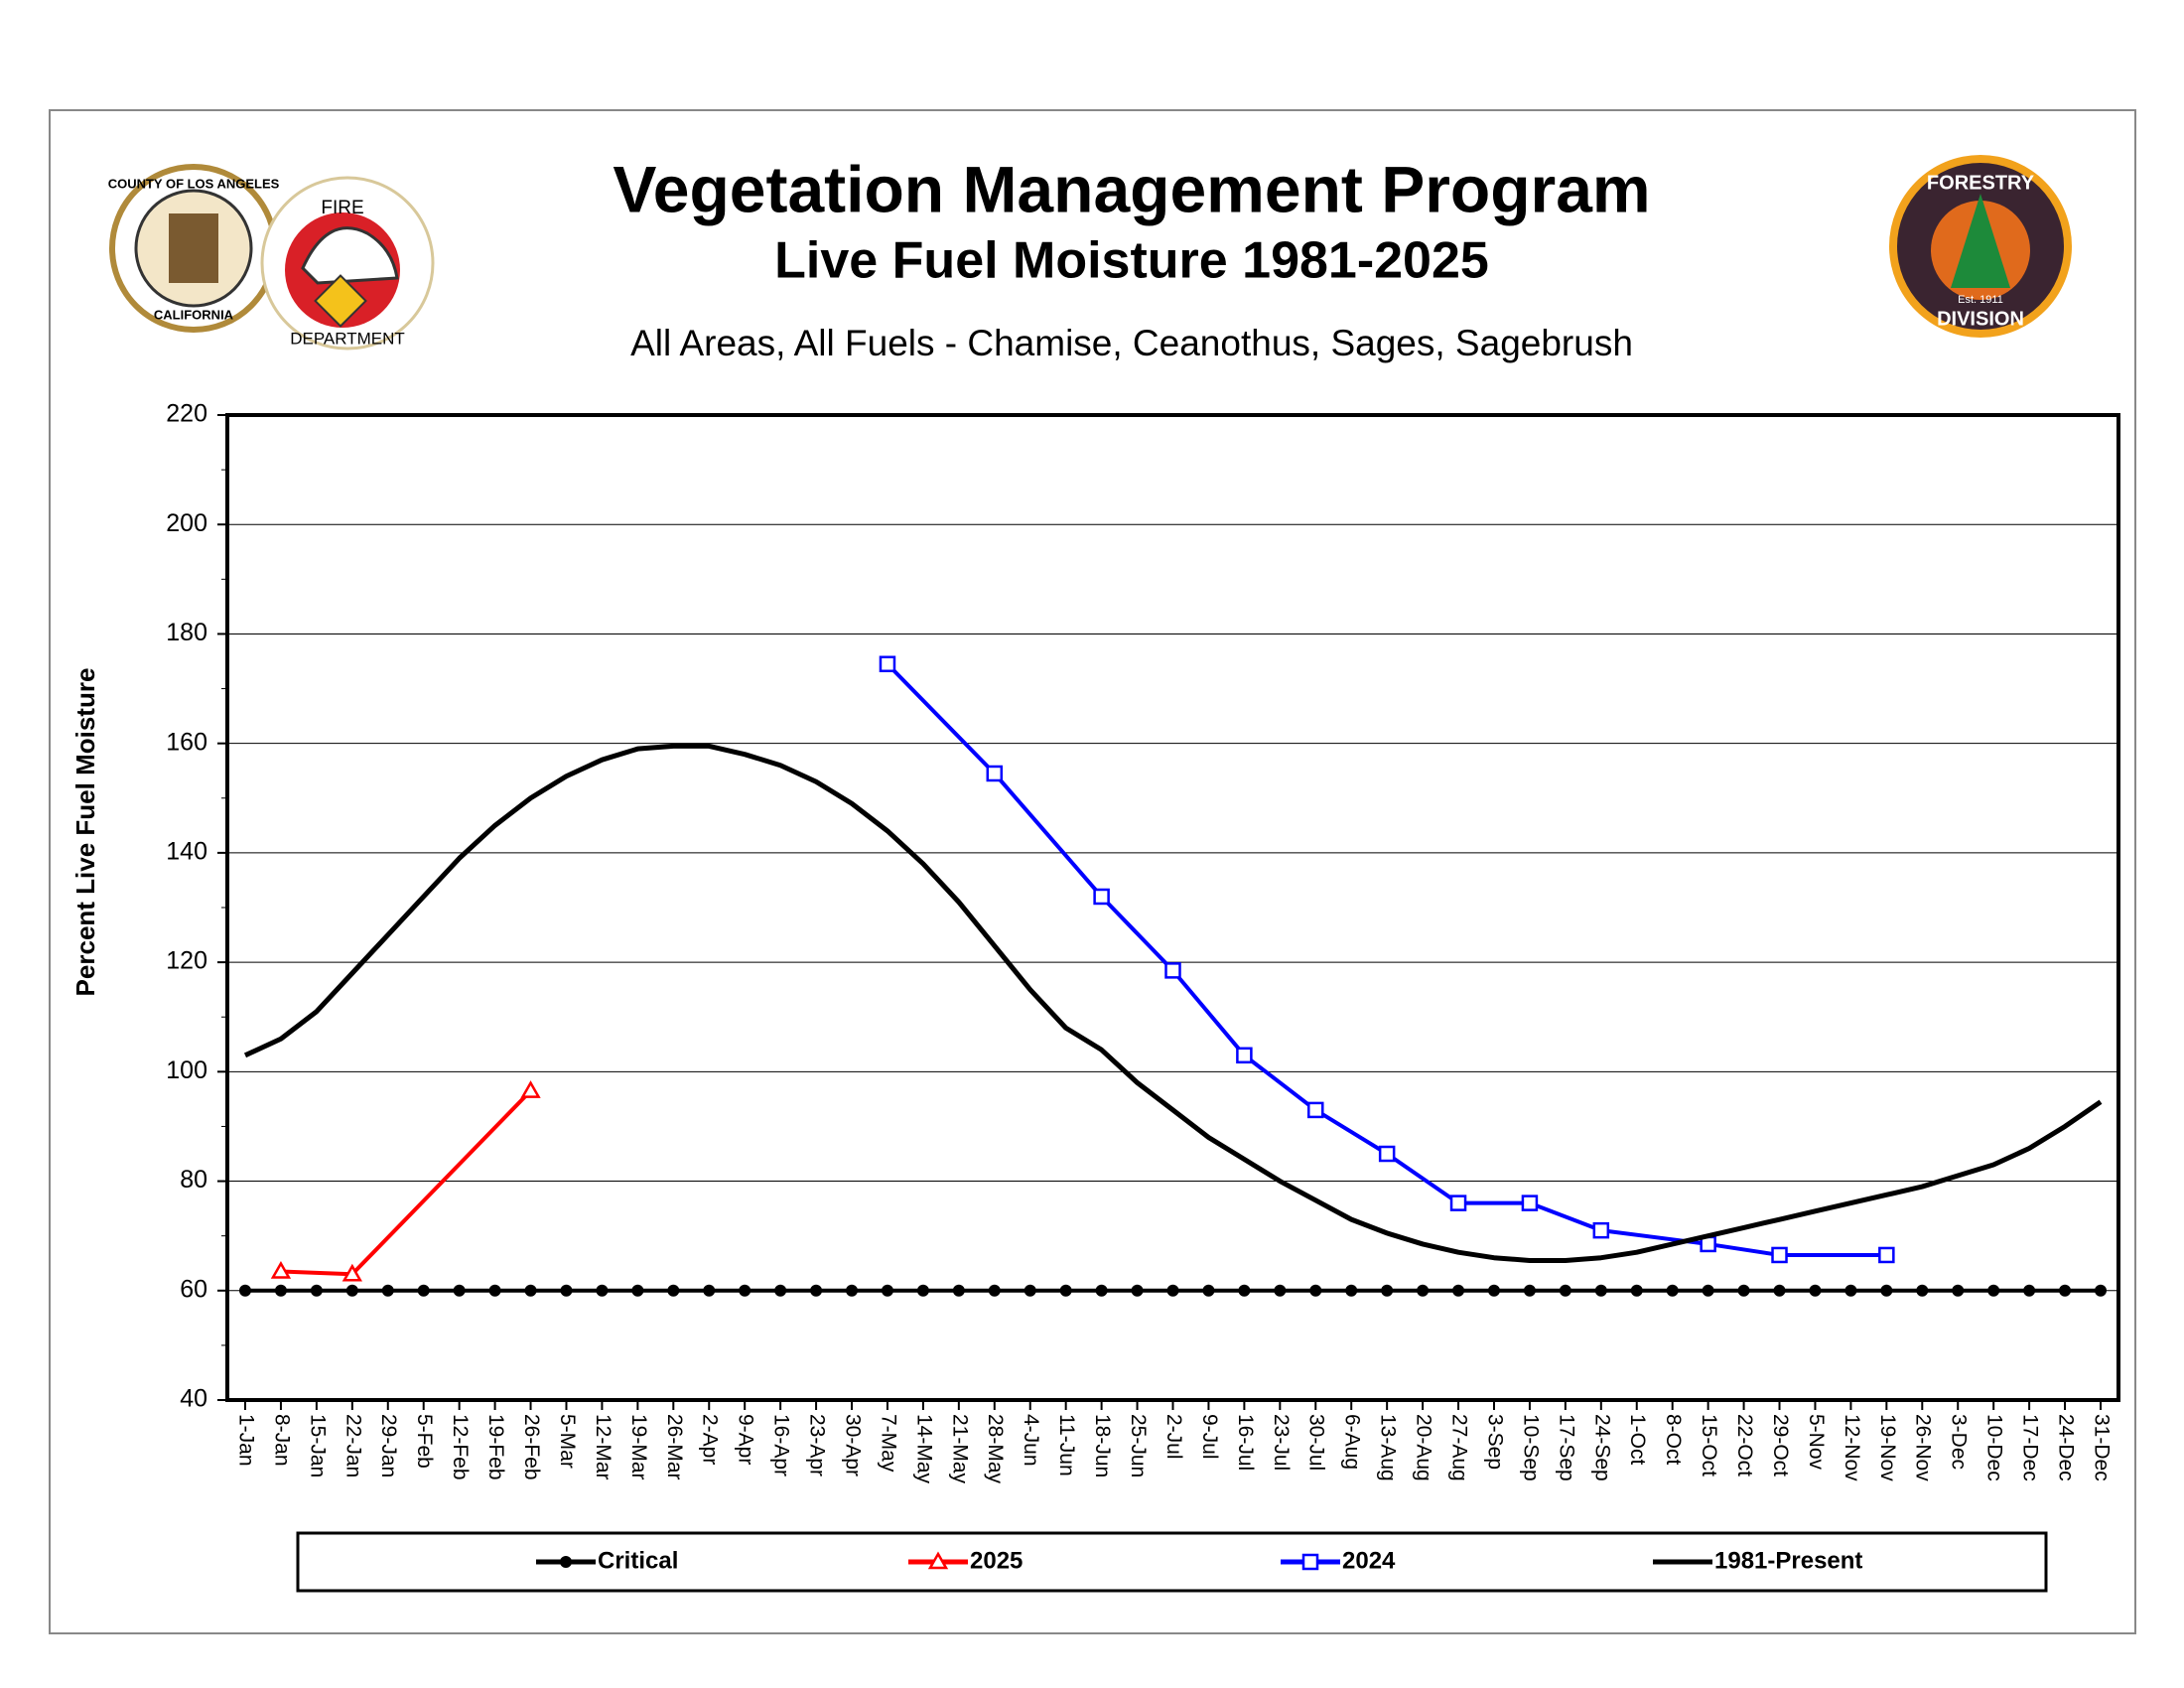 The image size is (2184, 1688). What do you see at coordinates (746, 1439) in the screenshot?
I see `x-tick-label: 9-Apr` at bounding box center [746, 1439].